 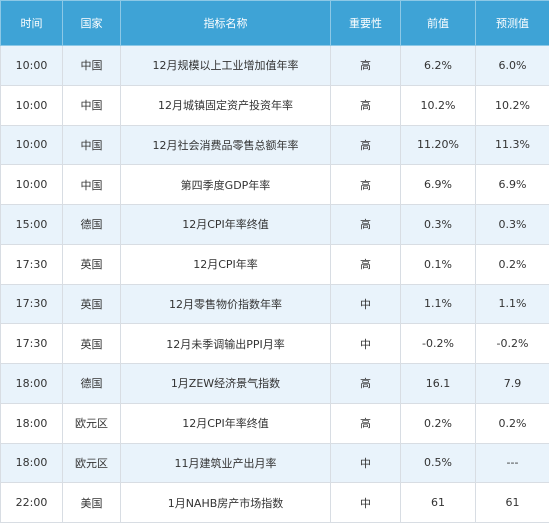 I want to click on cell-indicator: 12月CPI年率, so click(x=225, y=264).